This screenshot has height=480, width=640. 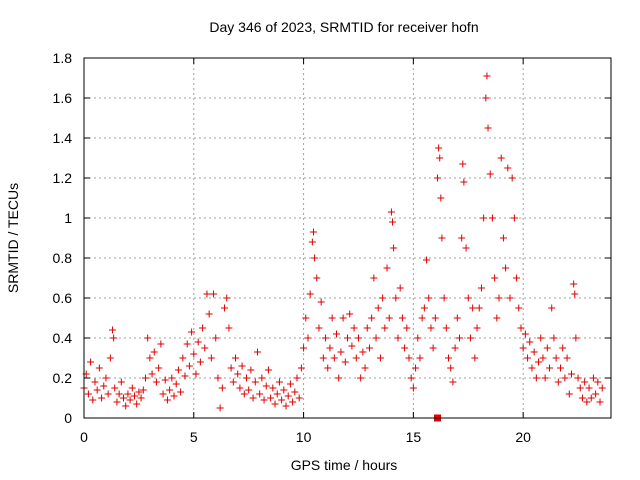 I want to click on y-tick-label: 1, so click(x=68, y=218).